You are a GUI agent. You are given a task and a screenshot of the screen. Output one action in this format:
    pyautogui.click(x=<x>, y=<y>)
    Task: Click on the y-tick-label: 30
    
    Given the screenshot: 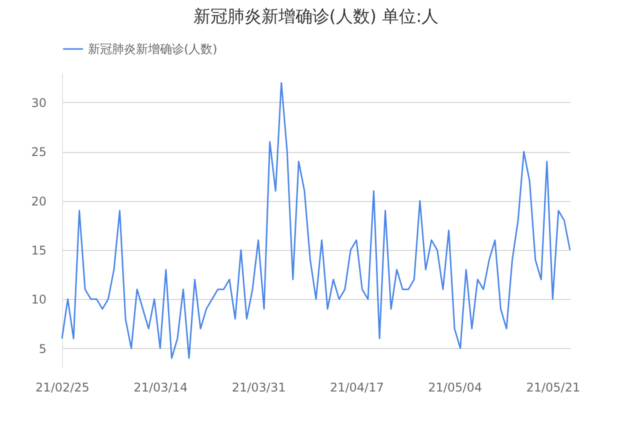 What is the action you would take?
    pyautogui.click(x=38, y=103)
    